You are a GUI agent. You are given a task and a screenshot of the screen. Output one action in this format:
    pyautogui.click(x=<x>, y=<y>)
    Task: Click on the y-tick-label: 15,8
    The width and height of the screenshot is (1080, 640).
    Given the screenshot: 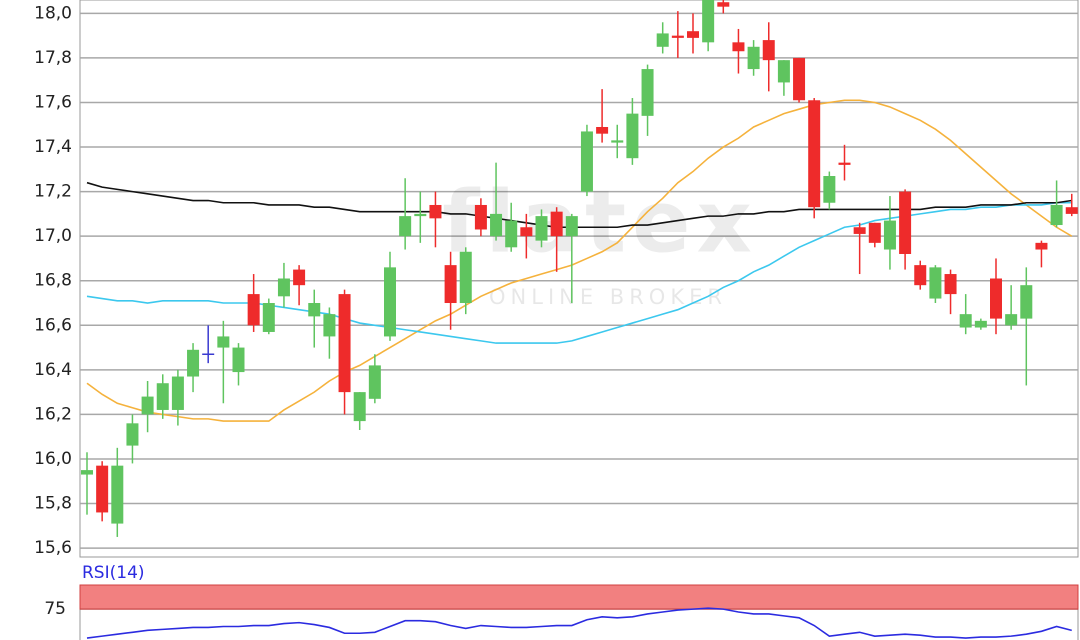 What is the action you would take?
    pyautogui.click(x=53, y=504)
    